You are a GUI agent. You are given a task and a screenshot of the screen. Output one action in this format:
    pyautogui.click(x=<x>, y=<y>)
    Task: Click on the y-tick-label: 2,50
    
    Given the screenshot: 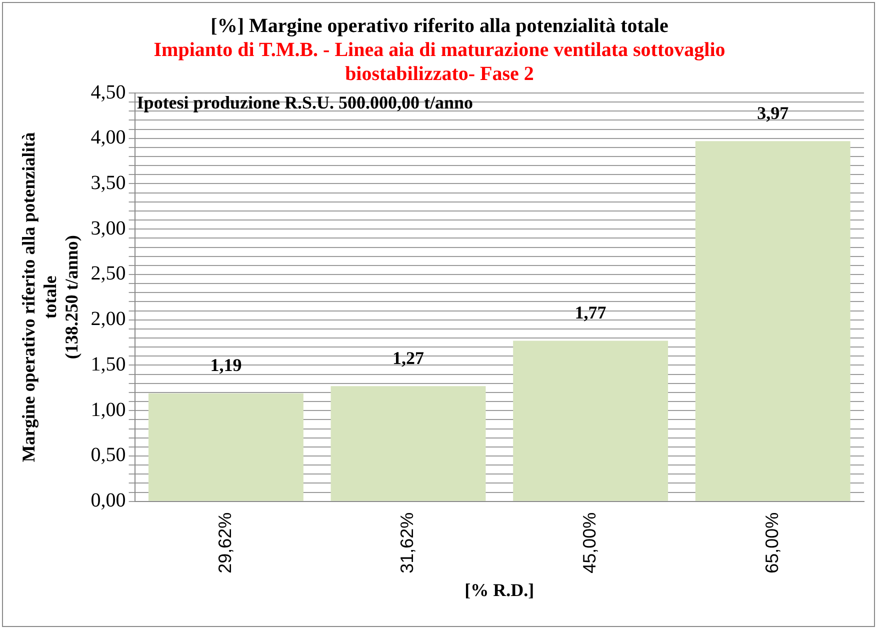 What is the action you would take?
    pyautogui.click(x=108, y=273)
    